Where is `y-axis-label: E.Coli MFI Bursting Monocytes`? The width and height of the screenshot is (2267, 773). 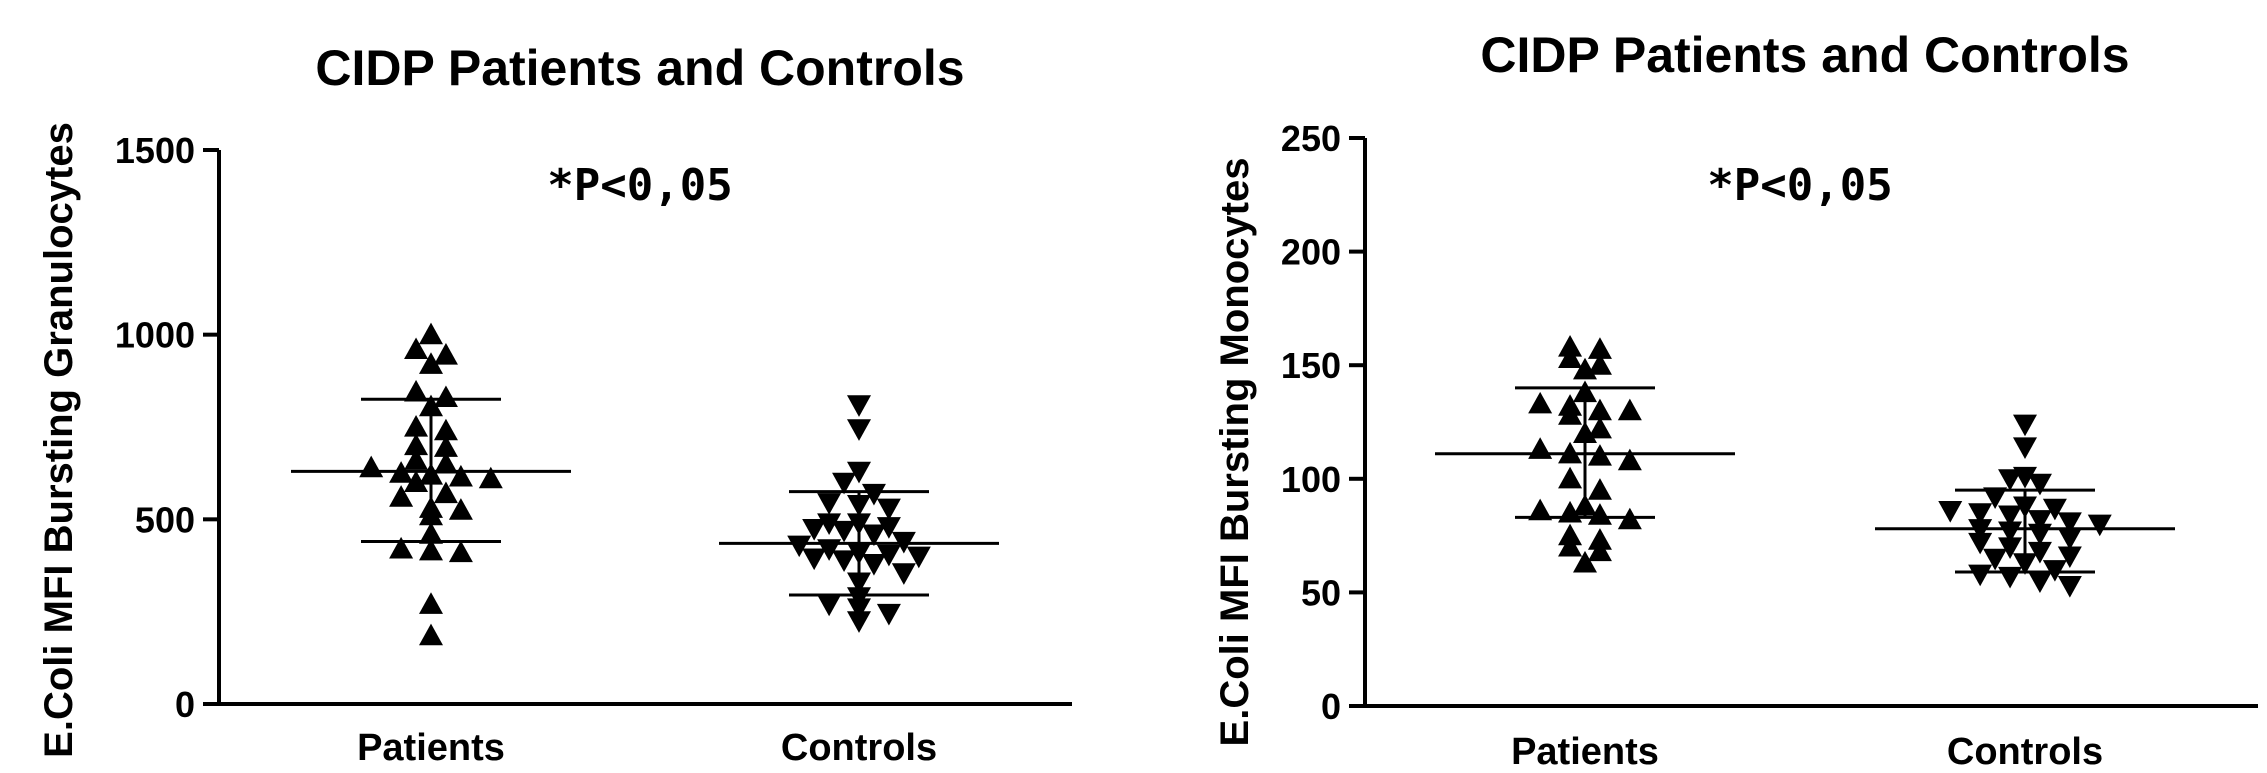
y-axis-label: E.Coli MFI Bursting Monocytes is located at coordinates (1235, 452).